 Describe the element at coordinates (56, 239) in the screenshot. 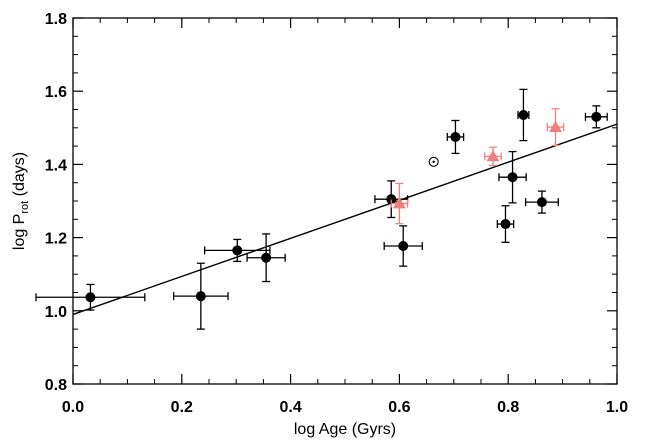

I see `y-tick-label: 1.2` at that location.